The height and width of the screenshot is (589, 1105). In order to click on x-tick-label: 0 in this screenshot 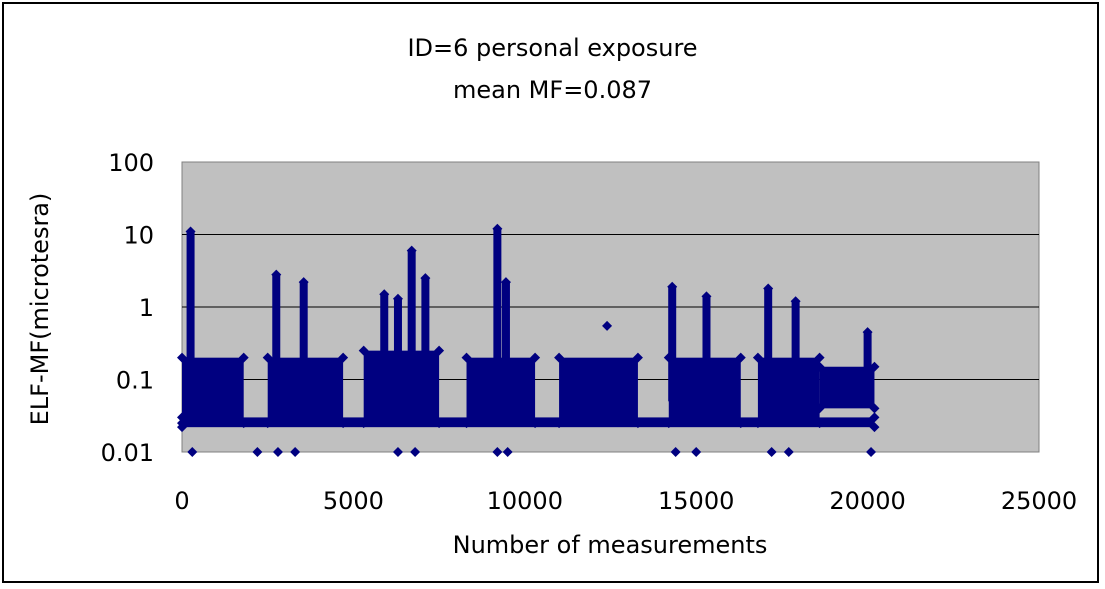, I will do `click(181, 501)`.